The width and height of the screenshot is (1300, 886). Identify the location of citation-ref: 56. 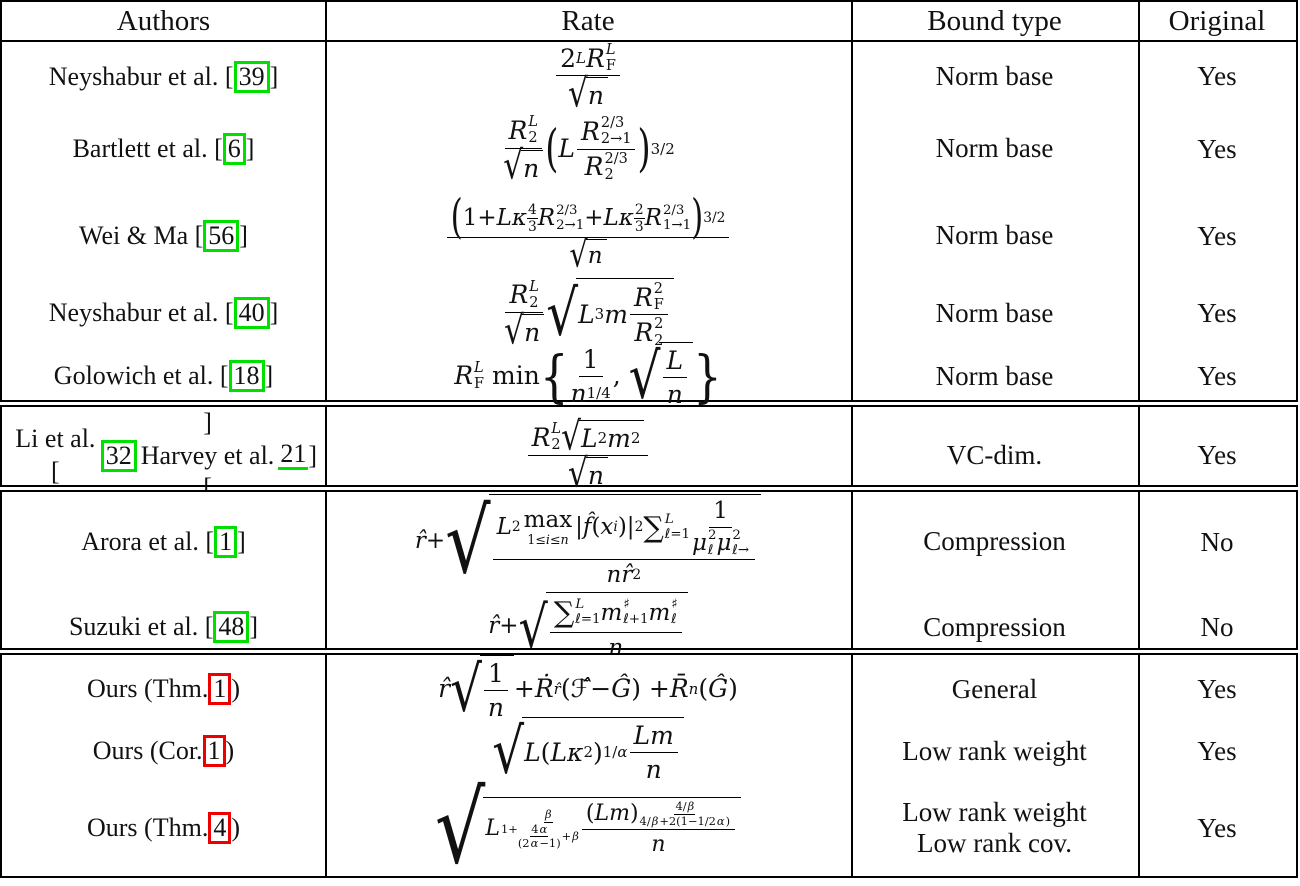
(221, 236).